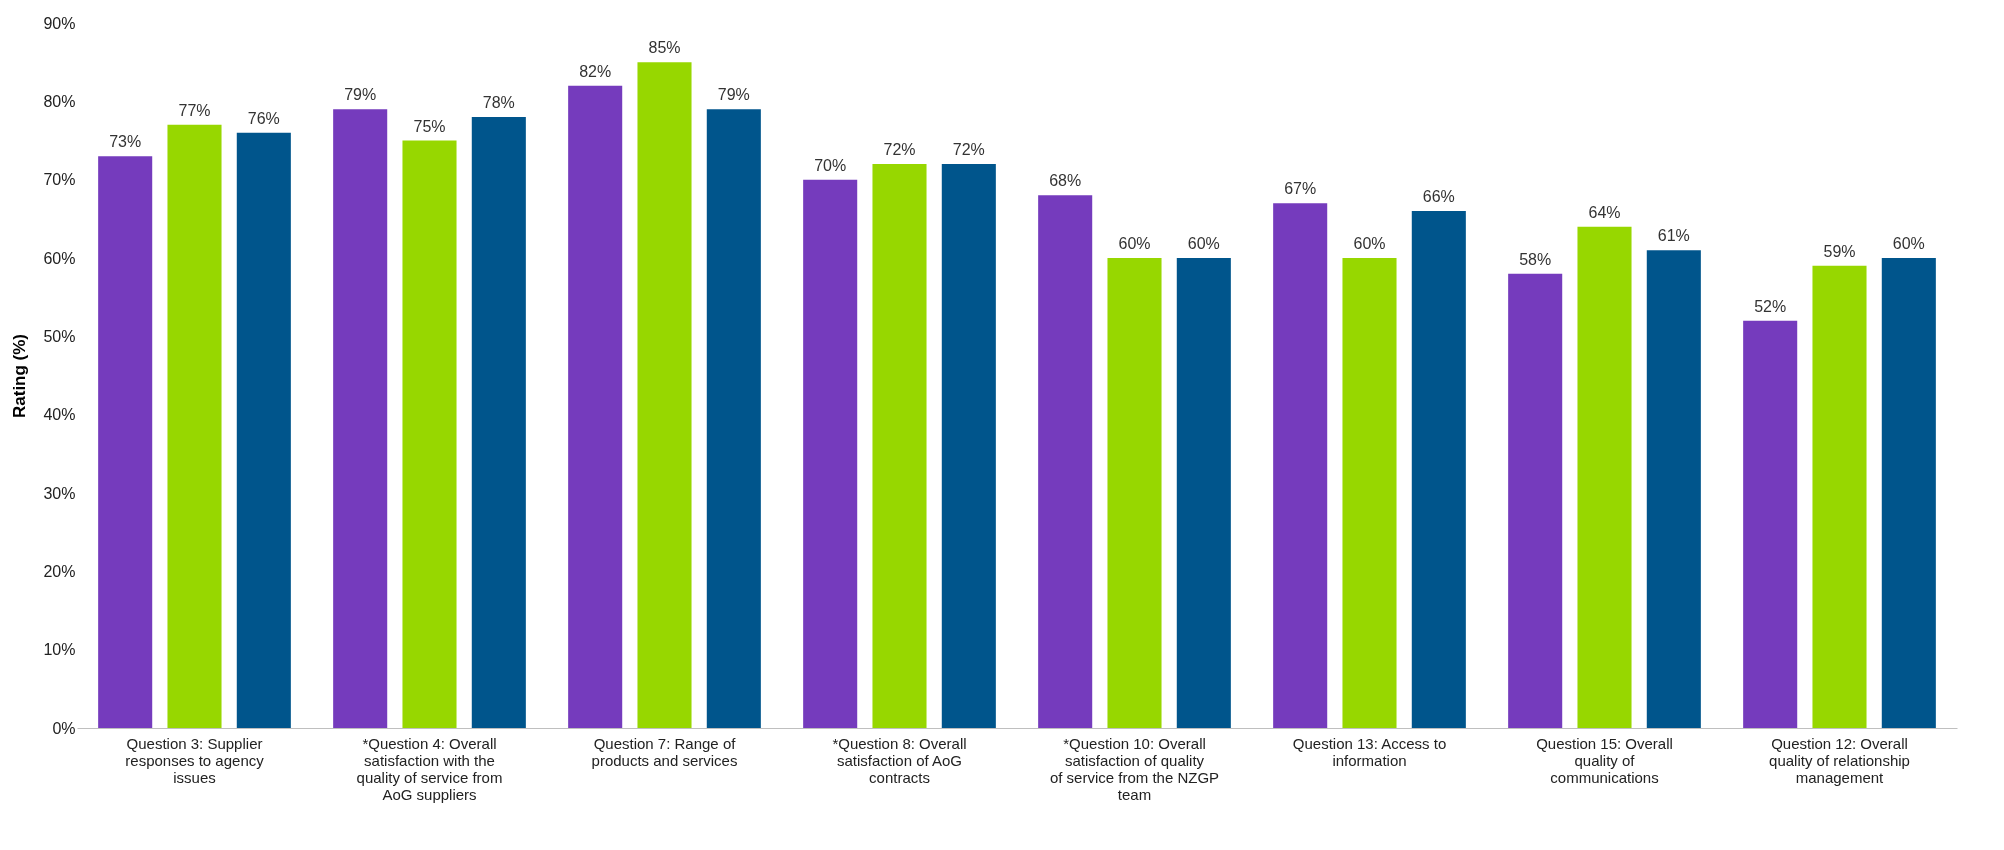 The height and width of the screenshot is (850, 2004). I want to click on data-label: 64%, so click(1604, 212).